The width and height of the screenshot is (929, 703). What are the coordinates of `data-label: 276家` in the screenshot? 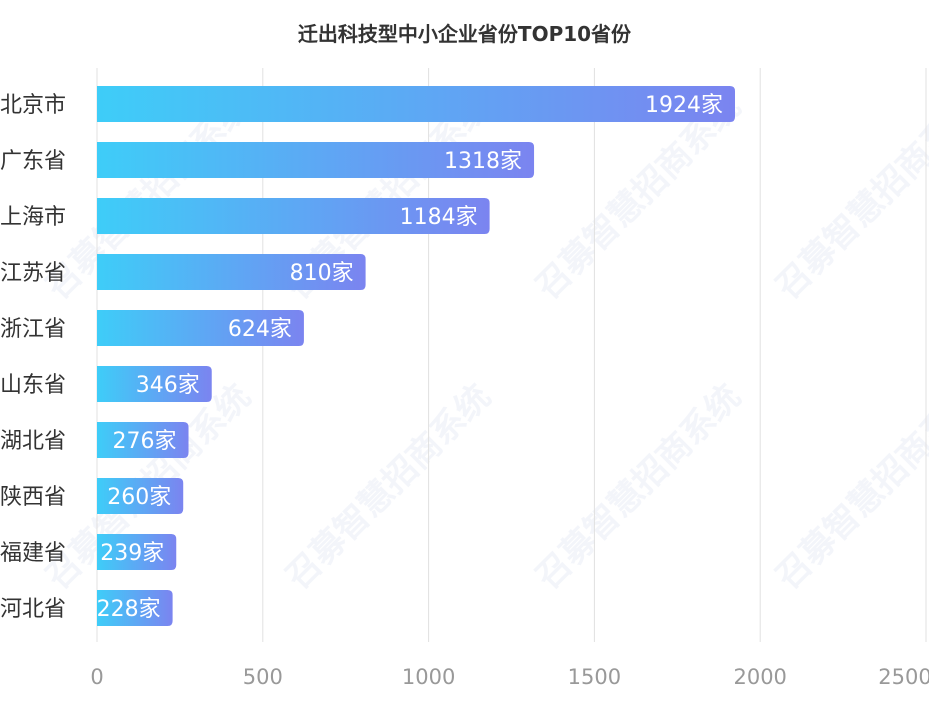 It's located at (145, 441).